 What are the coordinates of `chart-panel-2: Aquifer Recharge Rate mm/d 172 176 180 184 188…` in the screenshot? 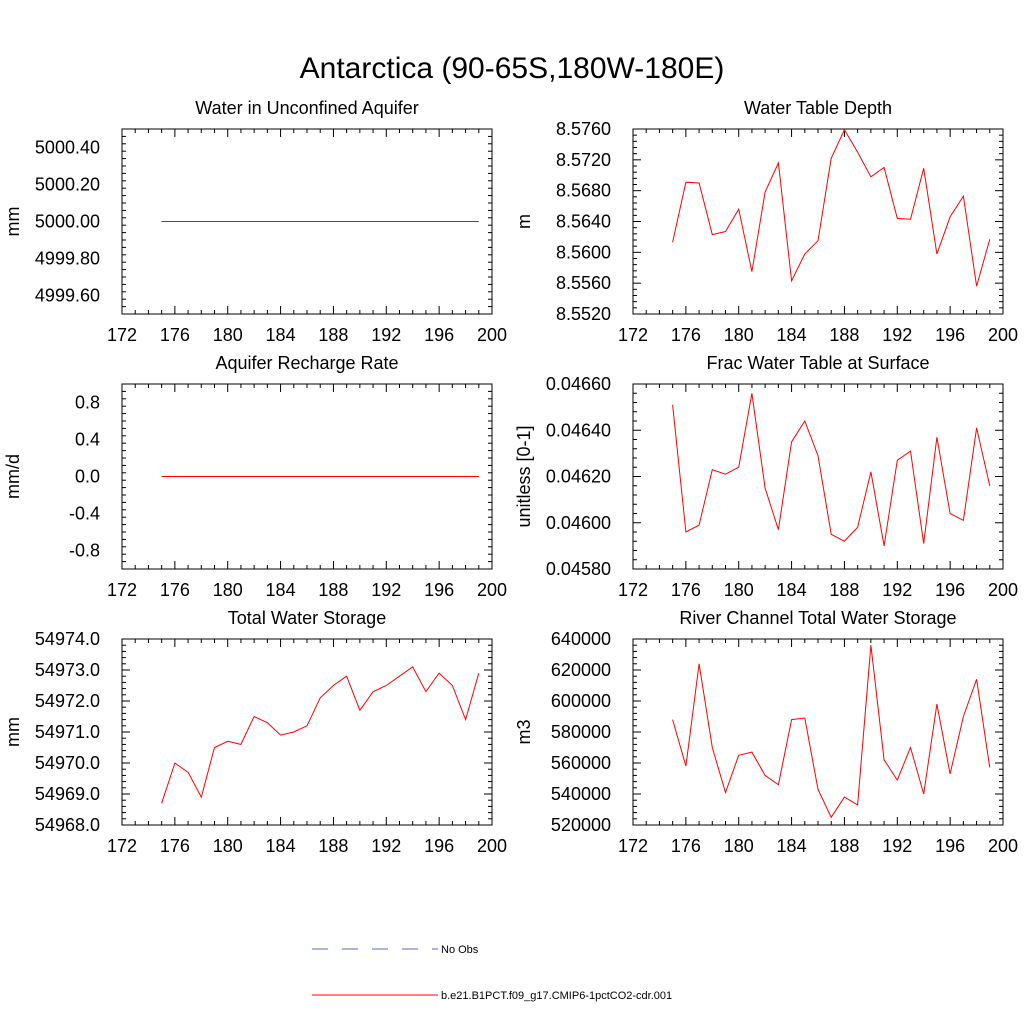 It's located at (255, 476).